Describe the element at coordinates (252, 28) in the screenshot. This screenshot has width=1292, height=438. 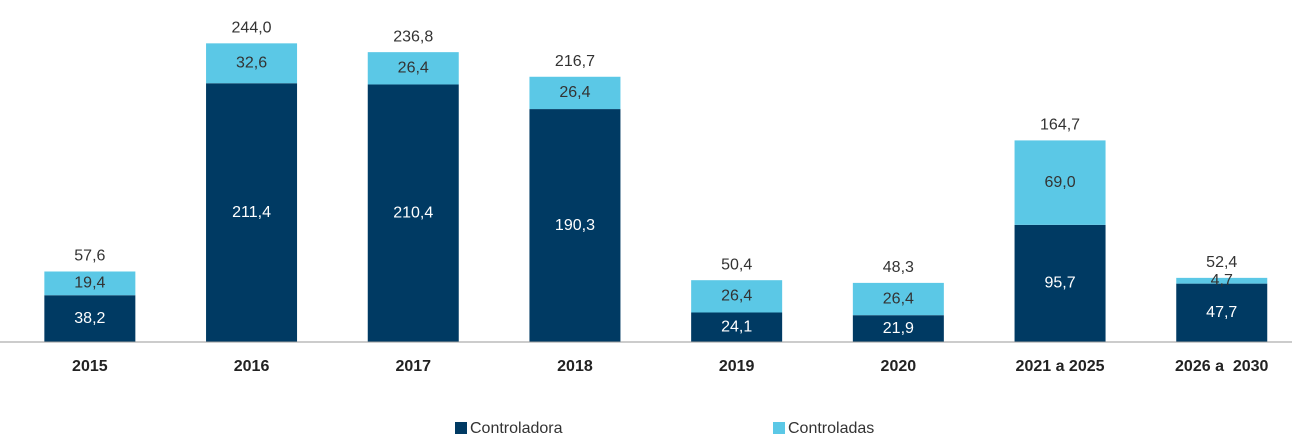
I see `total-label: 244,0` at that location.